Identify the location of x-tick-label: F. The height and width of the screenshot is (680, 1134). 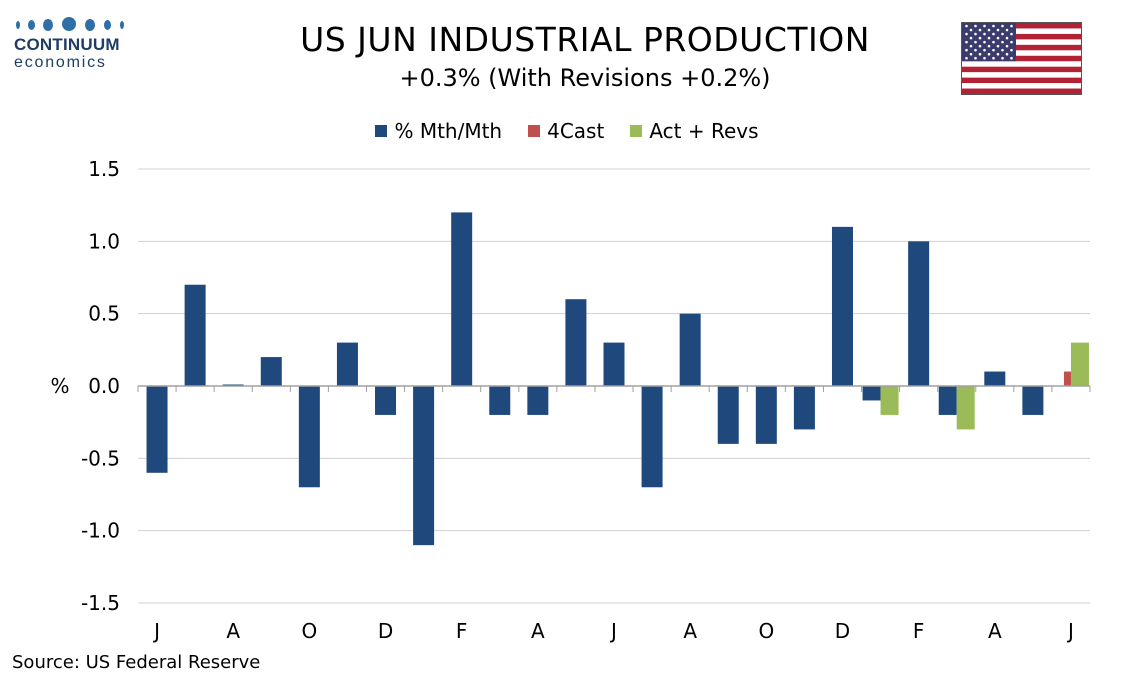
(919, 631).